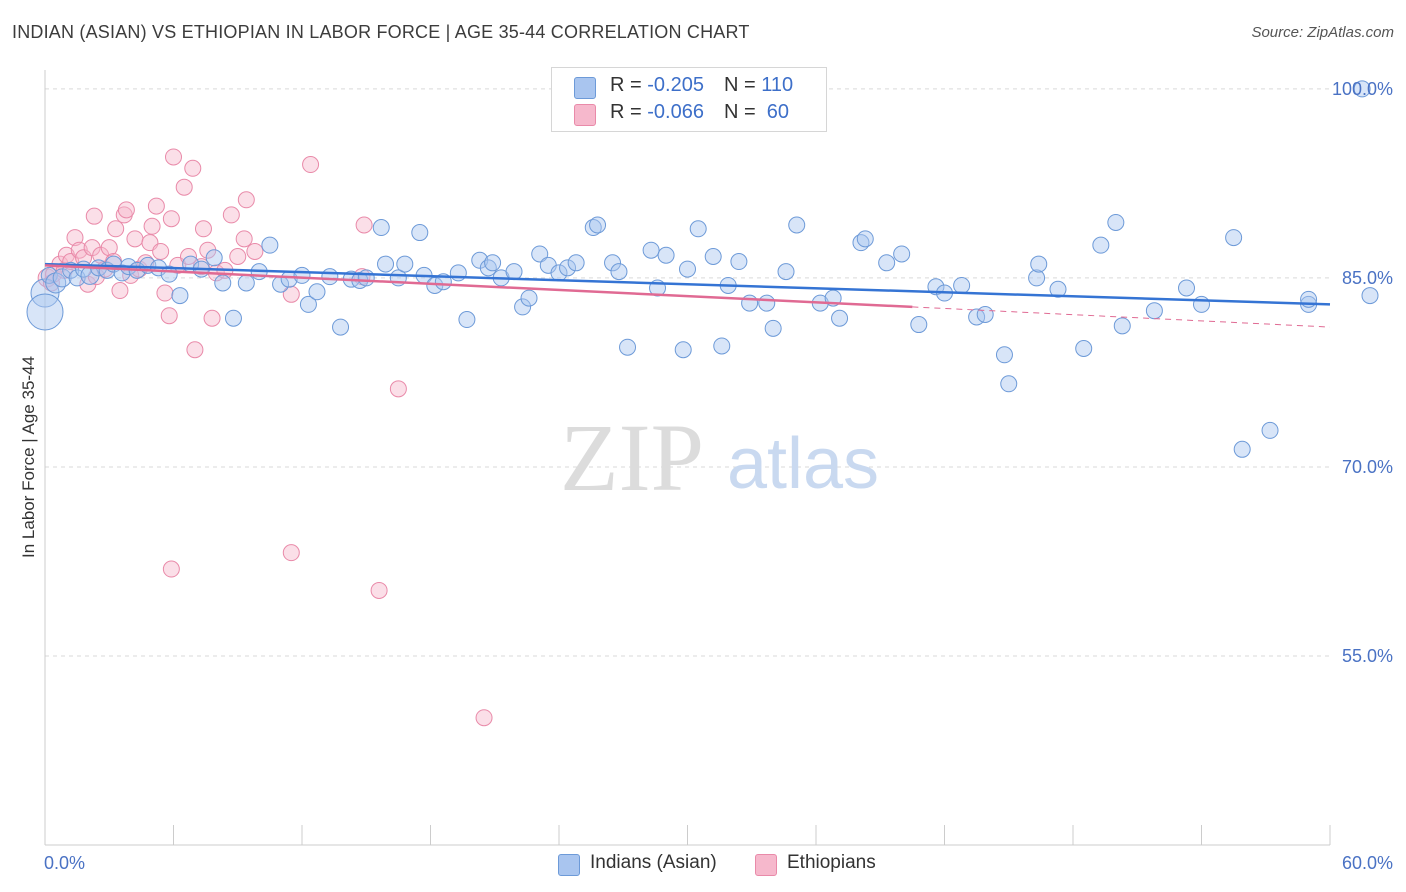 The image size is (1406, 892). Describe the element at coordinates (1322, 32) in the screenshot. I see `source-label: Source: ZipAtlas.com` at that location.